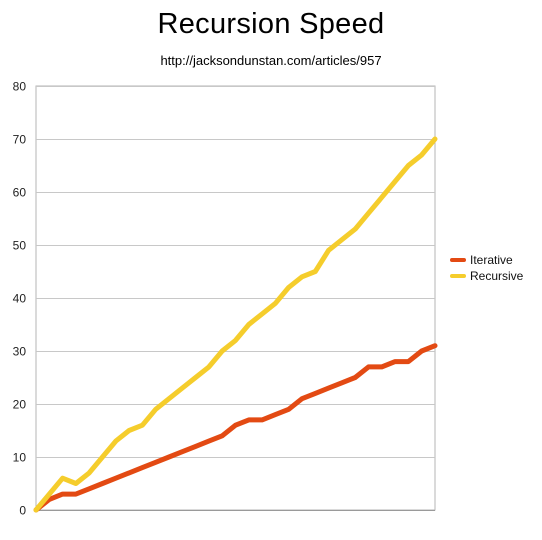 The height and width of the screenshot is (540, 542). Describe the element at coordinates (20, 87) in the screenshot. I see `y-tick-label: 80` at that location.